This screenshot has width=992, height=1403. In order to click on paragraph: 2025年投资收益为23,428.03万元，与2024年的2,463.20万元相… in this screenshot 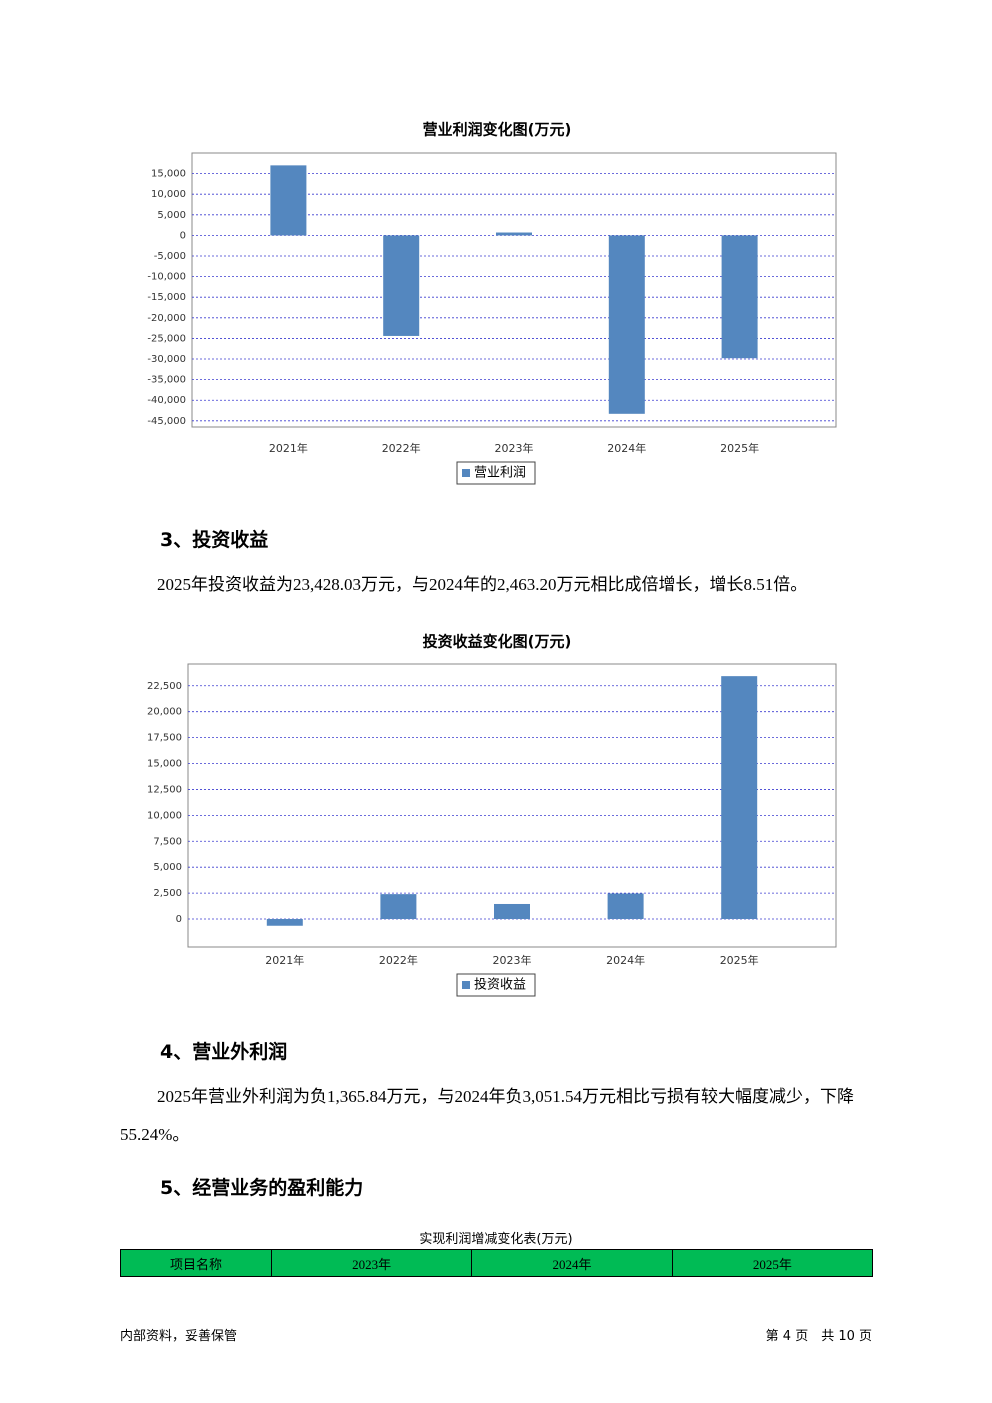, I will do `click(482, 584)`.